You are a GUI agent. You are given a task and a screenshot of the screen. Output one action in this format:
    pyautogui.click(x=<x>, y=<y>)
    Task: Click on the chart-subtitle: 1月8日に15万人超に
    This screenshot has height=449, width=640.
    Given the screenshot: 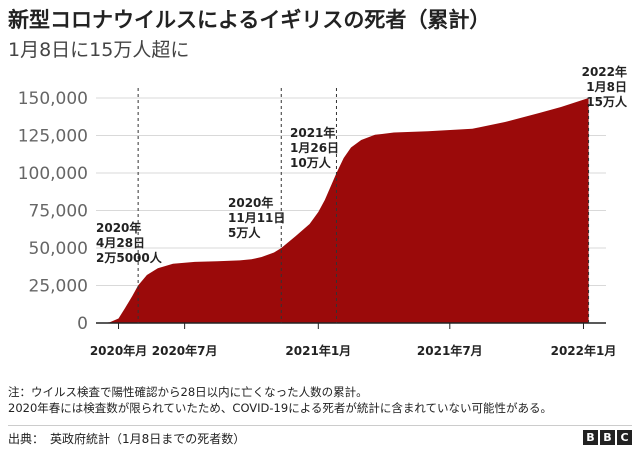 What is the action you would take?
    pyautogui.click(x=99, y=50)
    